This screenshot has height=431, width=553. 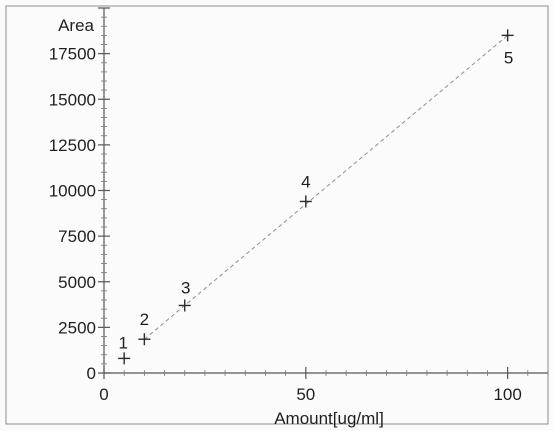 I want to click on x-tick-label: 50, so click(x=305, y=394).